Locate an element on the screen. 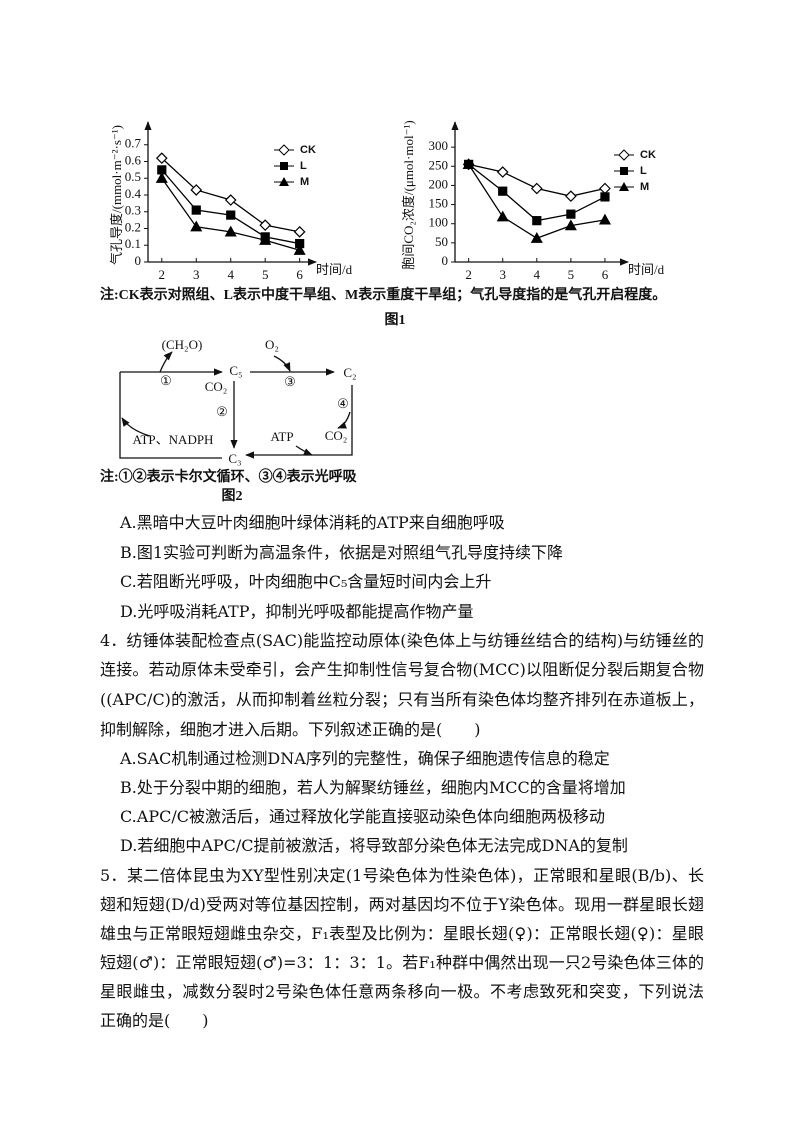  cycle-diagram is located at coordinates (236, 405).